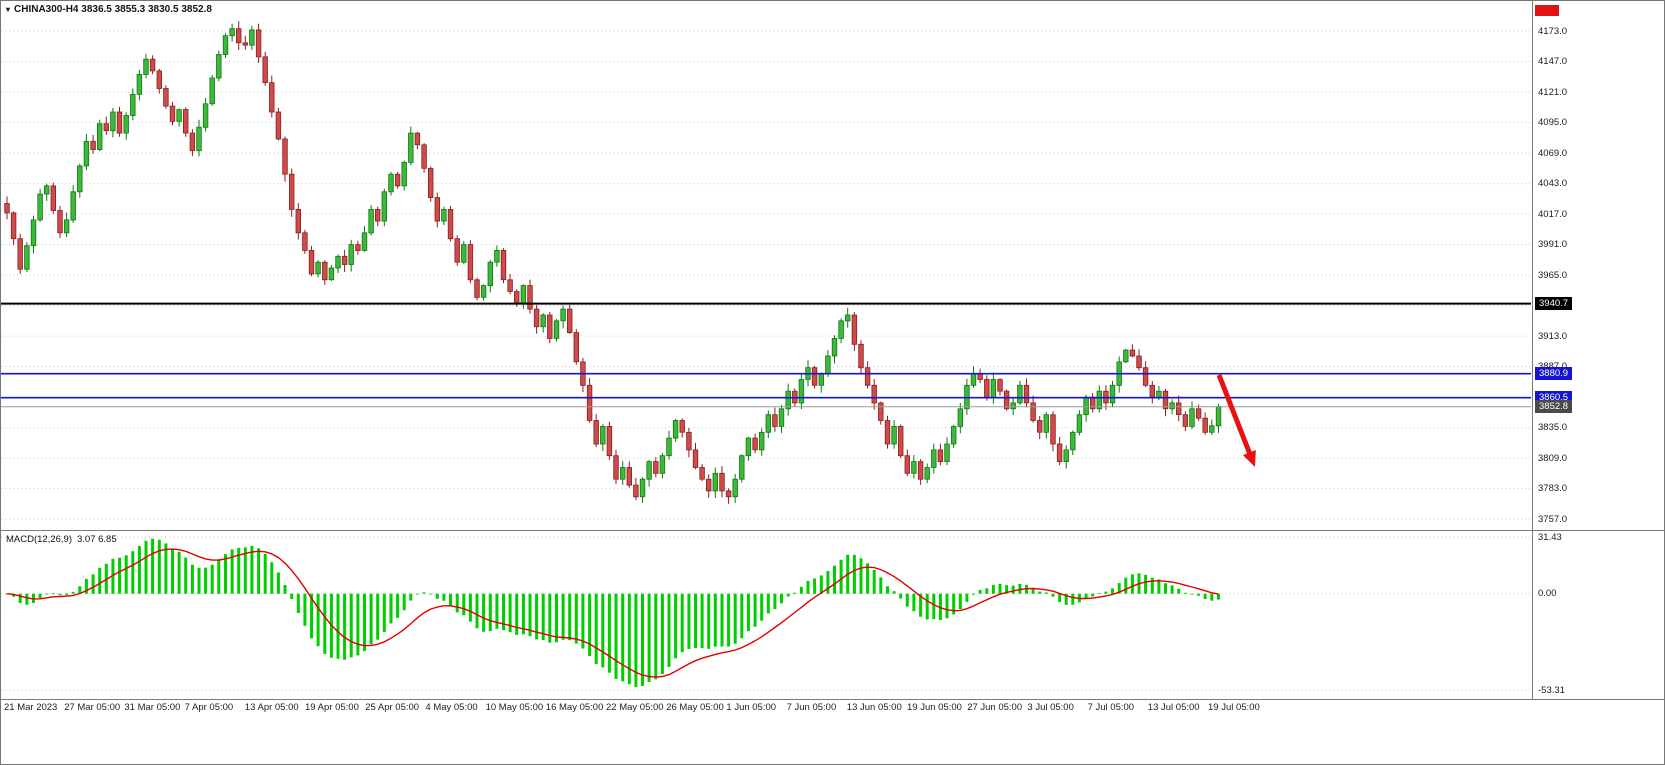 The width and height of the screenshot is (1665, 765). I want to click on macd-indicator-label: MACD(12,26,9) 3.07 6.85, so click(61, 539).